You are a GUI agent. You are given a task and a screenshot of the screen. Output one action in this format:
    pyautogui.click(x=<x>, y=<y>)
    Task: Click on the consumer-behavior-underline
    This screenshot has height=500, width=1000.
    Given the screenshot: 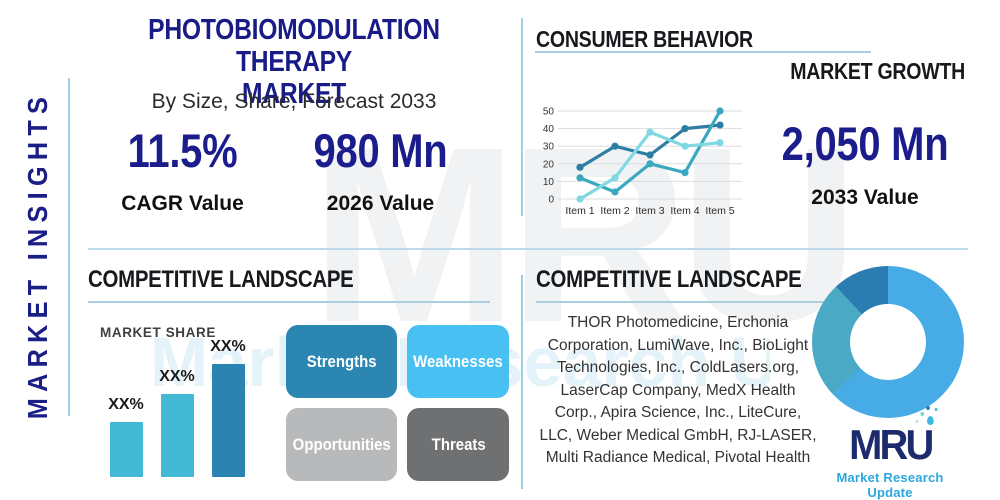 What is the action you would take?
    pyautogui.click(x=703, y=52)
    